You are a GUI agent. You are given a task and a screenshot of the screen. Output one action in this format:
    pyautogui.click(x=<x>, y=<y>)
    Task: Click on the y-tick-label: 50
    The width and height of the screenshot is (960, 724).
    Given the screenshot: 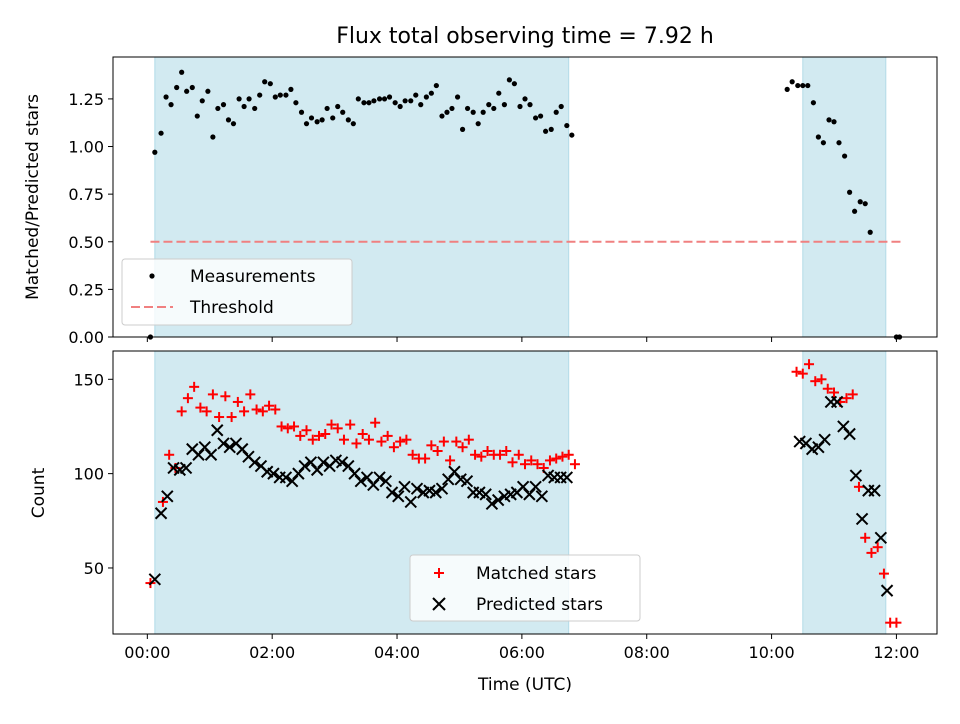 What is the action you would take?
    pyautogui.click(x=94, y=568)
    